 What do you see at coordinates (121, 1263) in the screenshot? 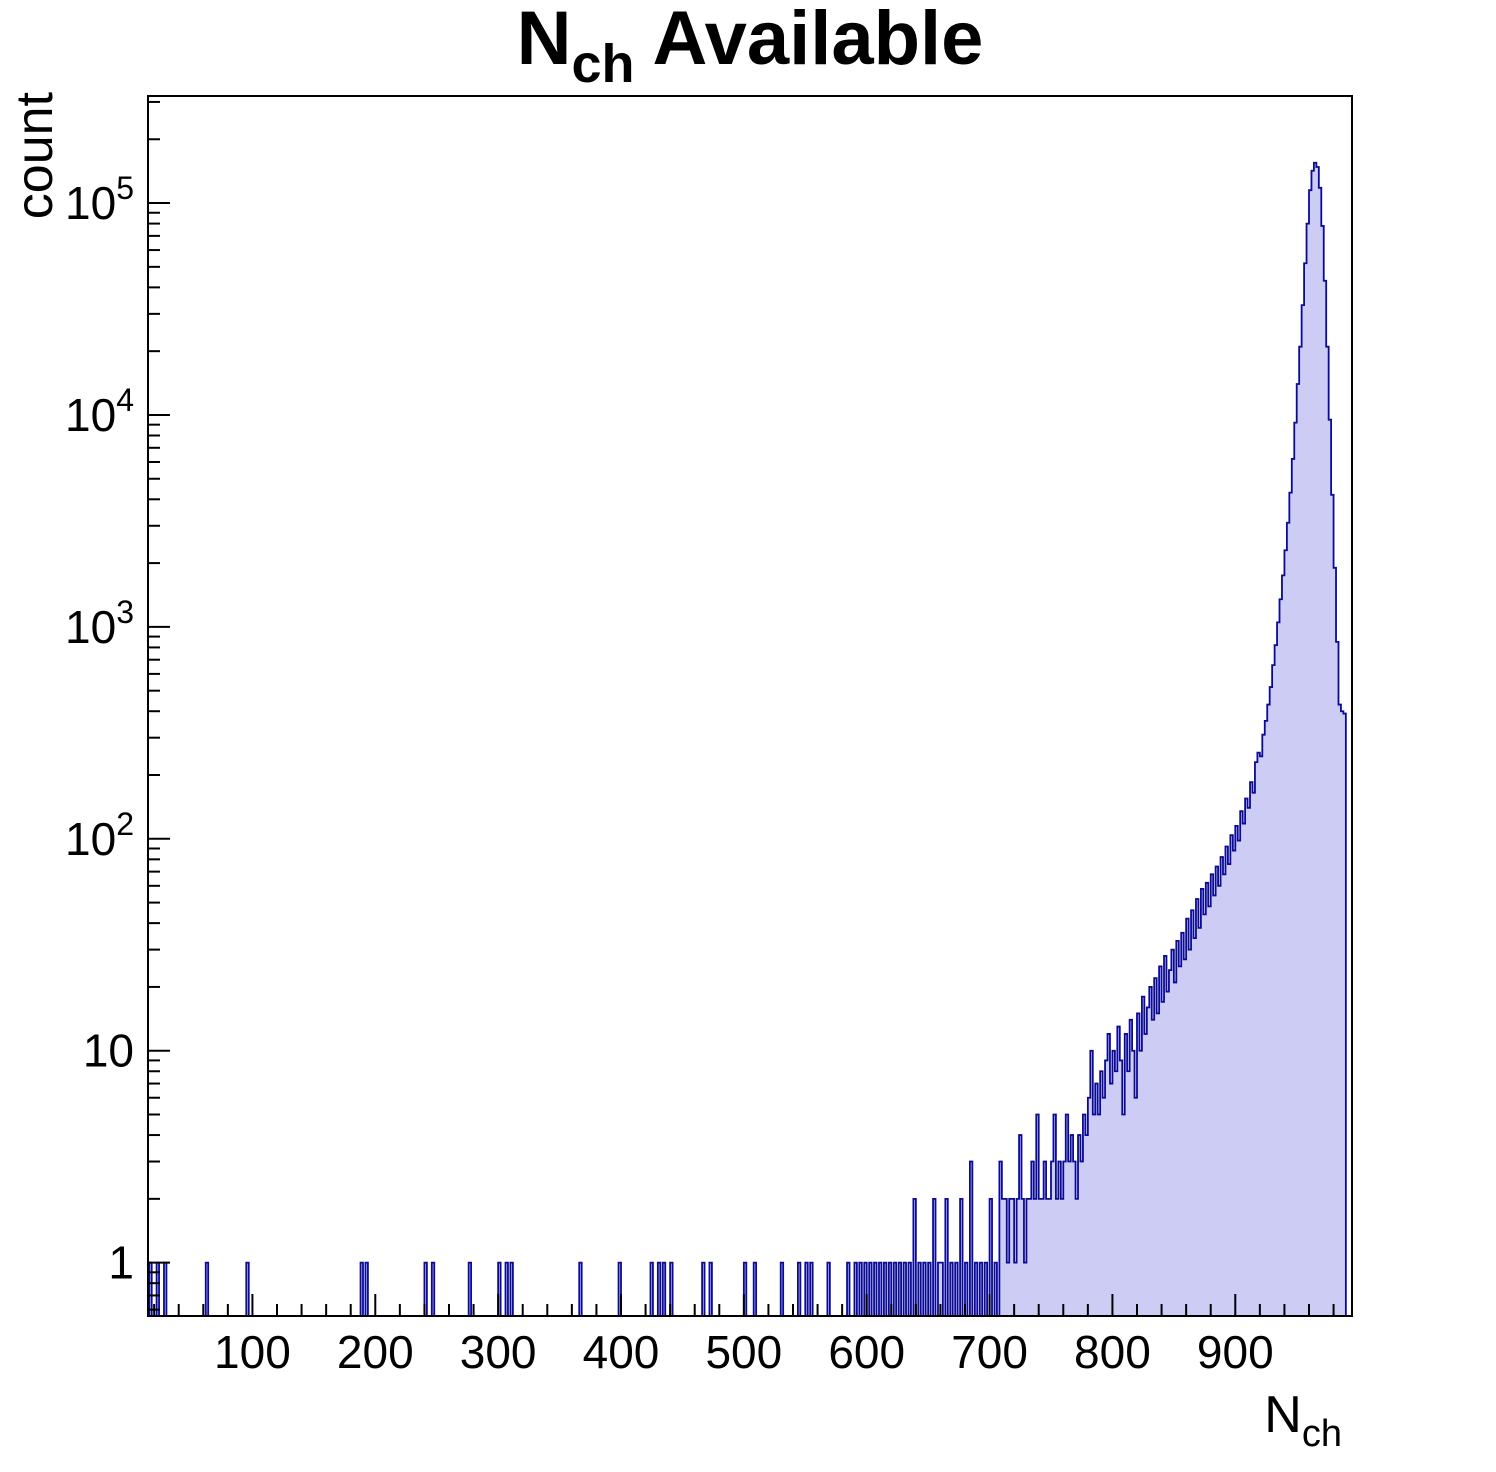
I see `y-tick-label: 1` at bounding box center [121, 1263].